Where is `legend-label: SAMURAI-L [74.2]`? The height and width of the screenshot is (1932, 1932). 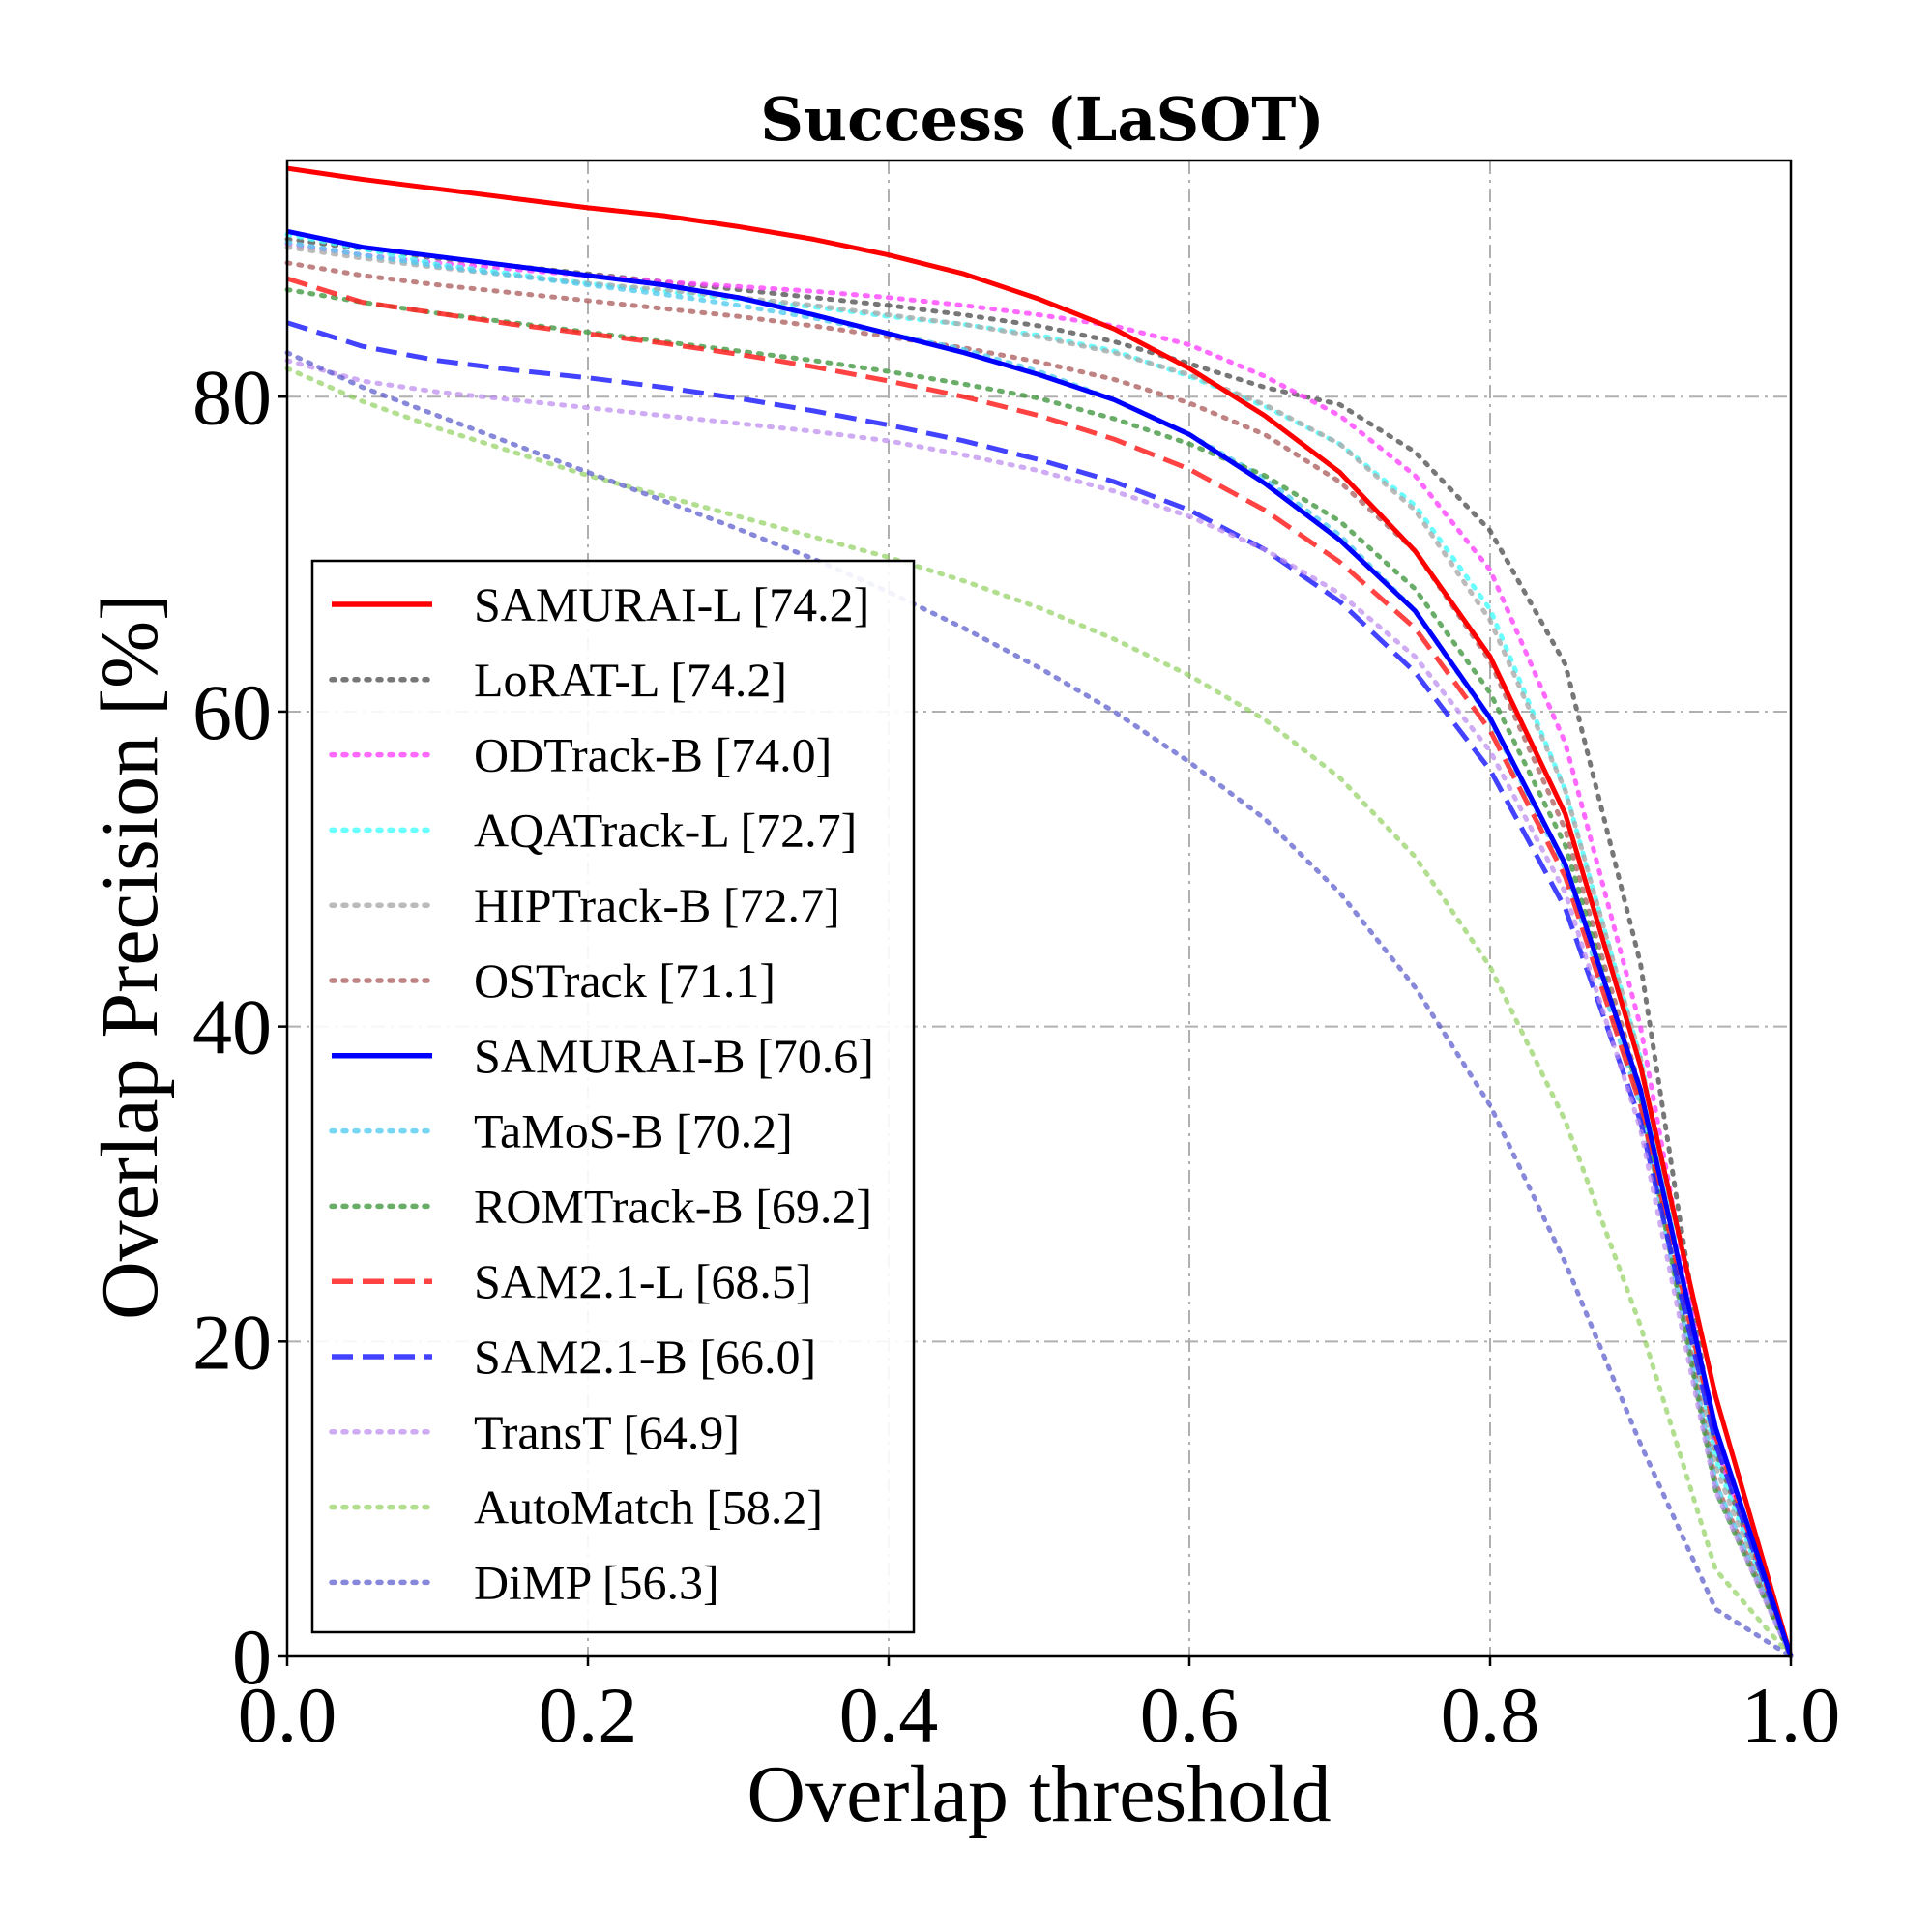 legend-label: SAMURAI-L [74.2] is located at coordinates (671, 604).